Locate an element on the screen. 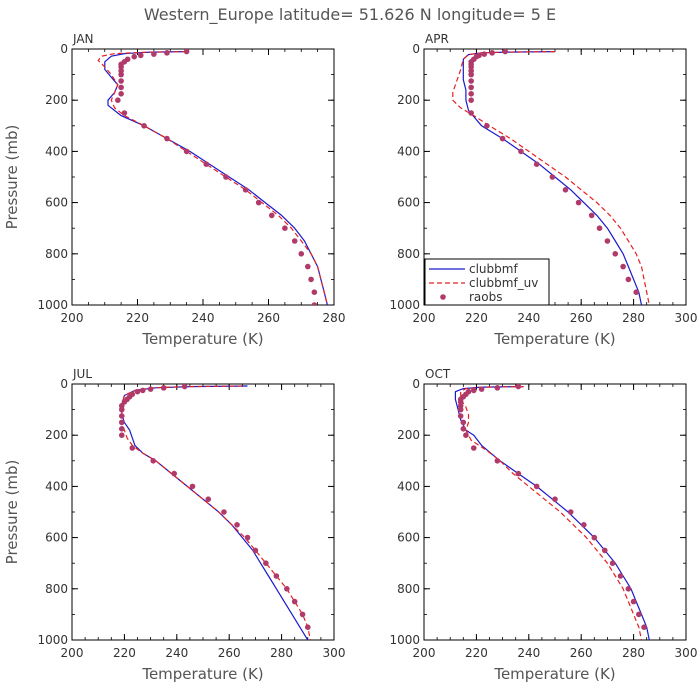 This screenshot has width=700, height=700. data-layer-apr is located at coordinates (551, 177).